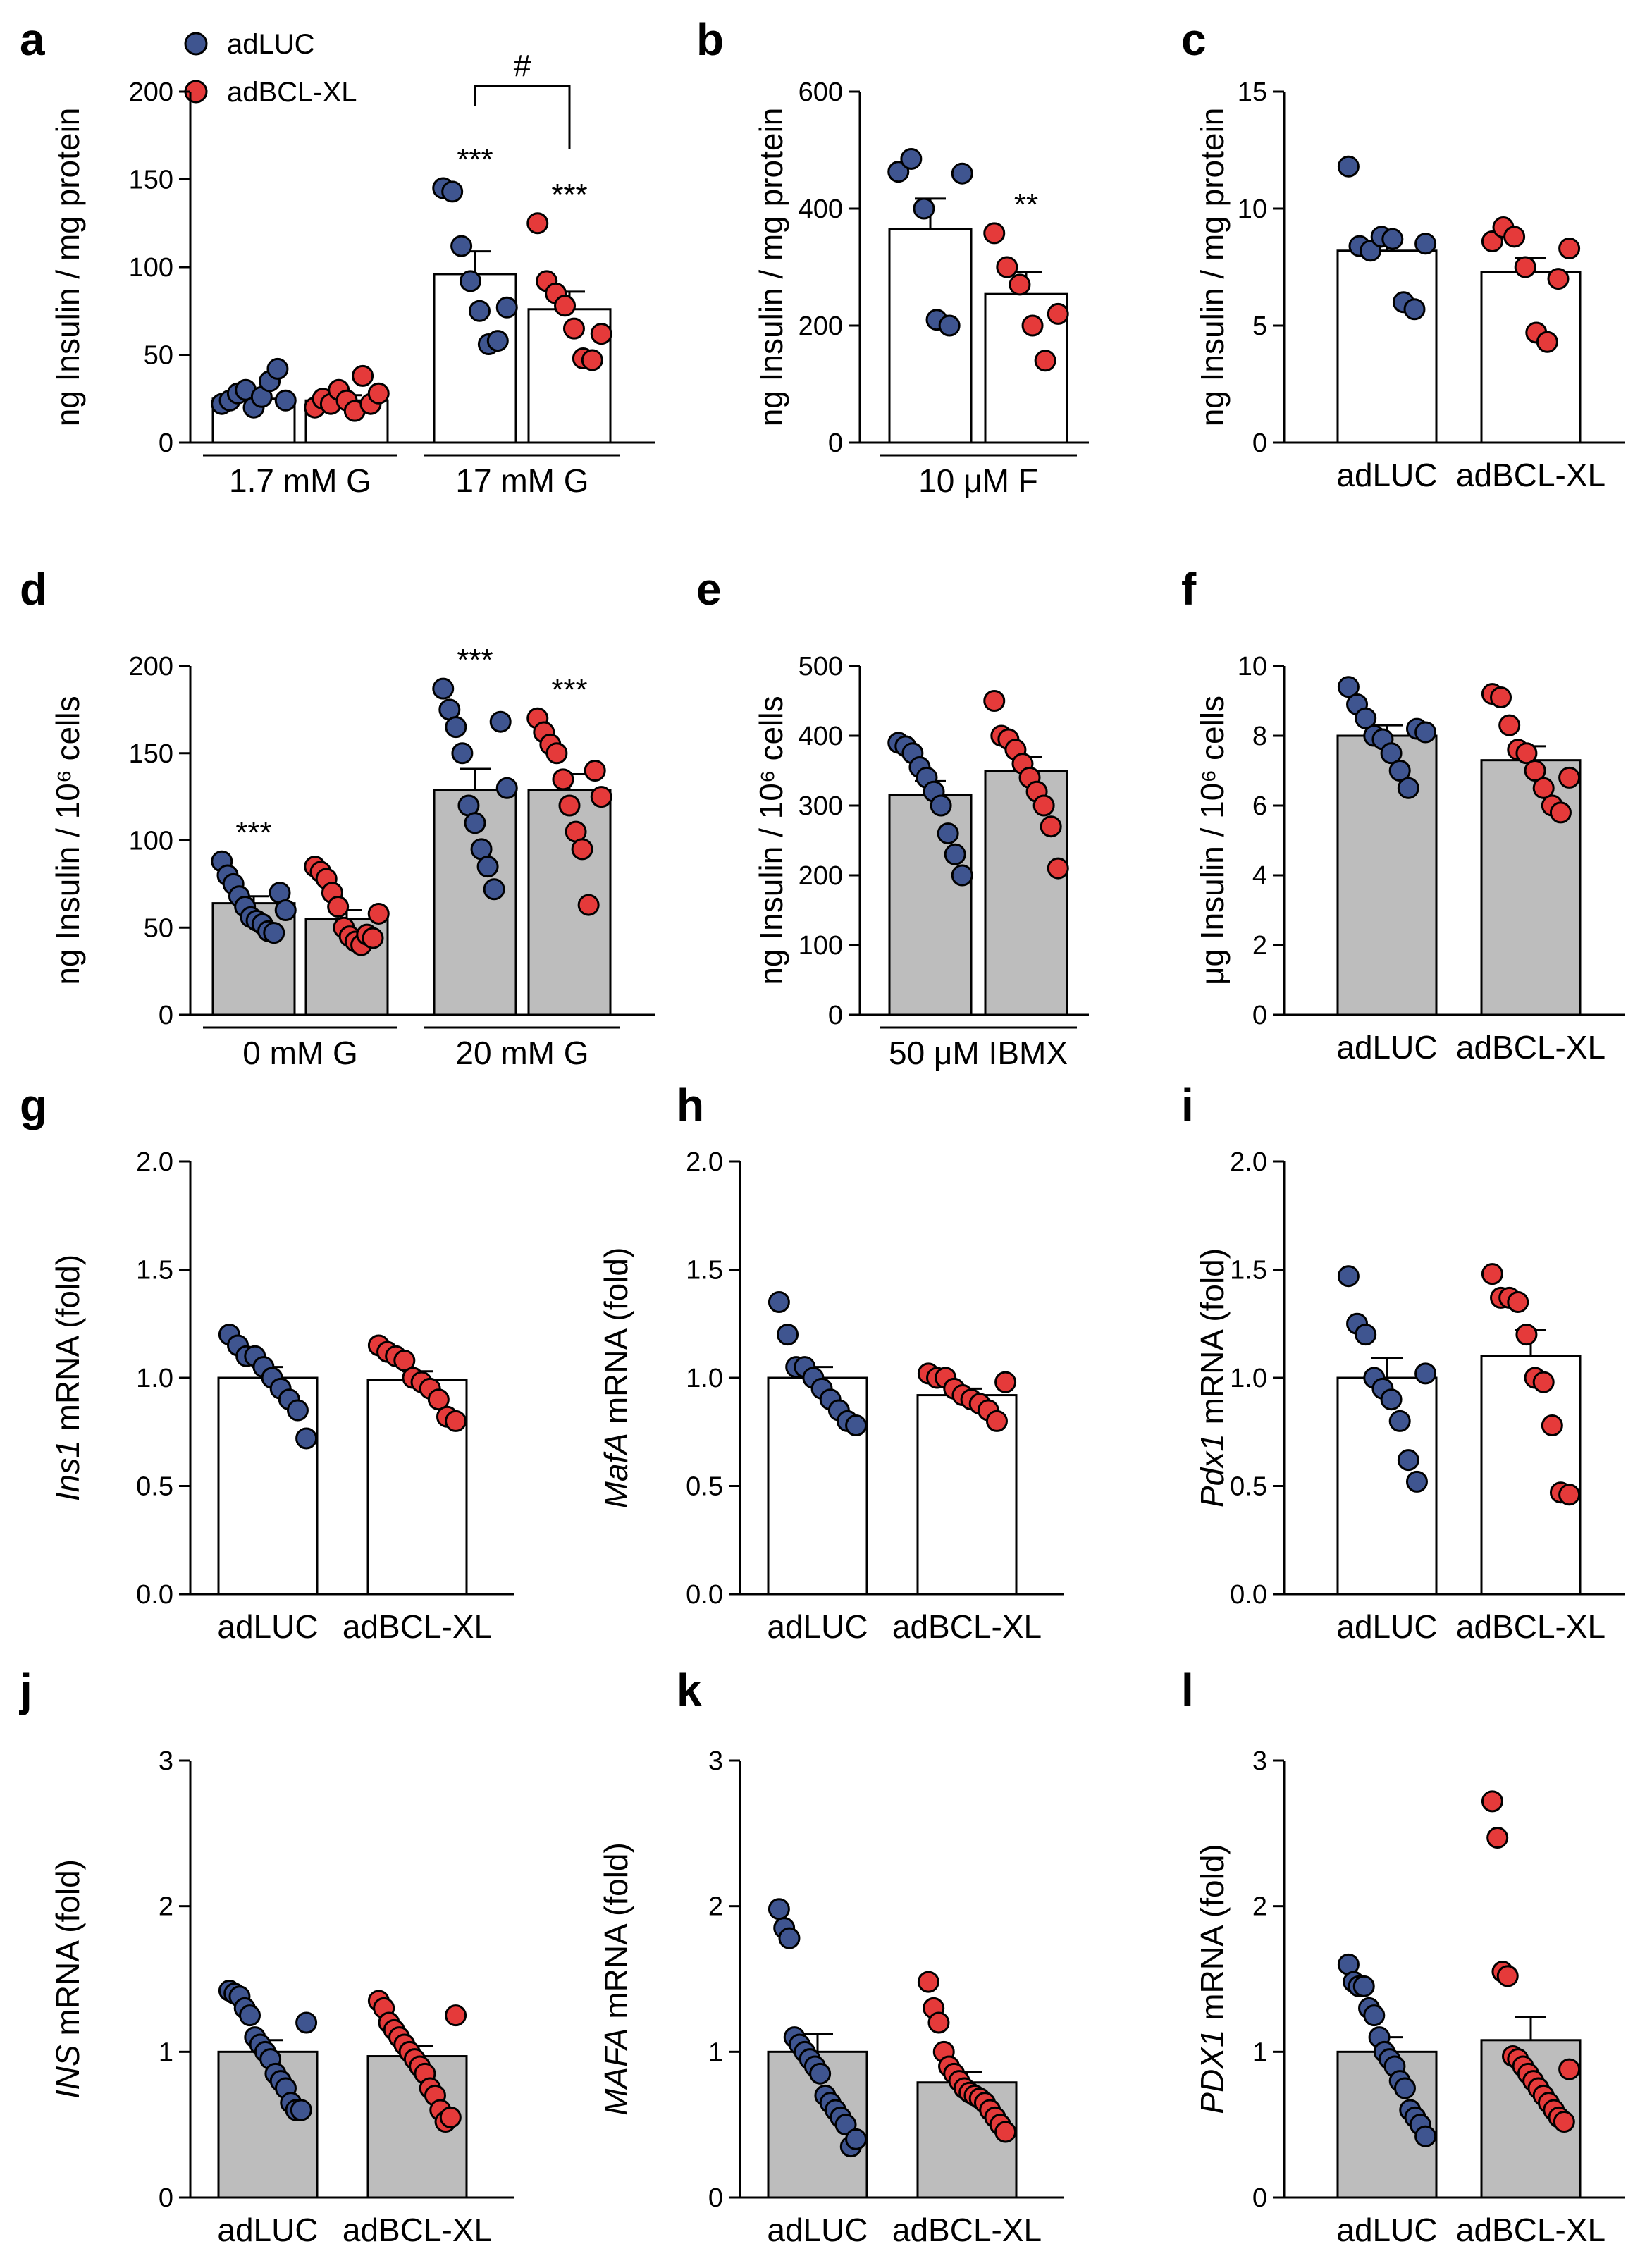 This screenshot has height=2263, width=1652. Describe the element at coordinates (418, 1627) in the screenshot. I see `x-category-label-g: adBCL-XL` at that location.